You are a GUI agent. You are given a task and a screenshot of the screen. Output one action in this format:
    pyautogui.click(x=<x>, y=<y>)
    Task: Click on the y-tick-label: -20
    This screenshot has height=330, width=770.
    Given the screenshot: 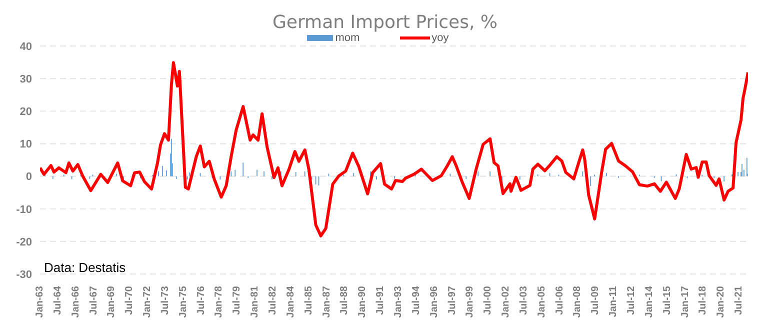 What is the action you would take?
    pyautogui.click(x=24, y=242)
    